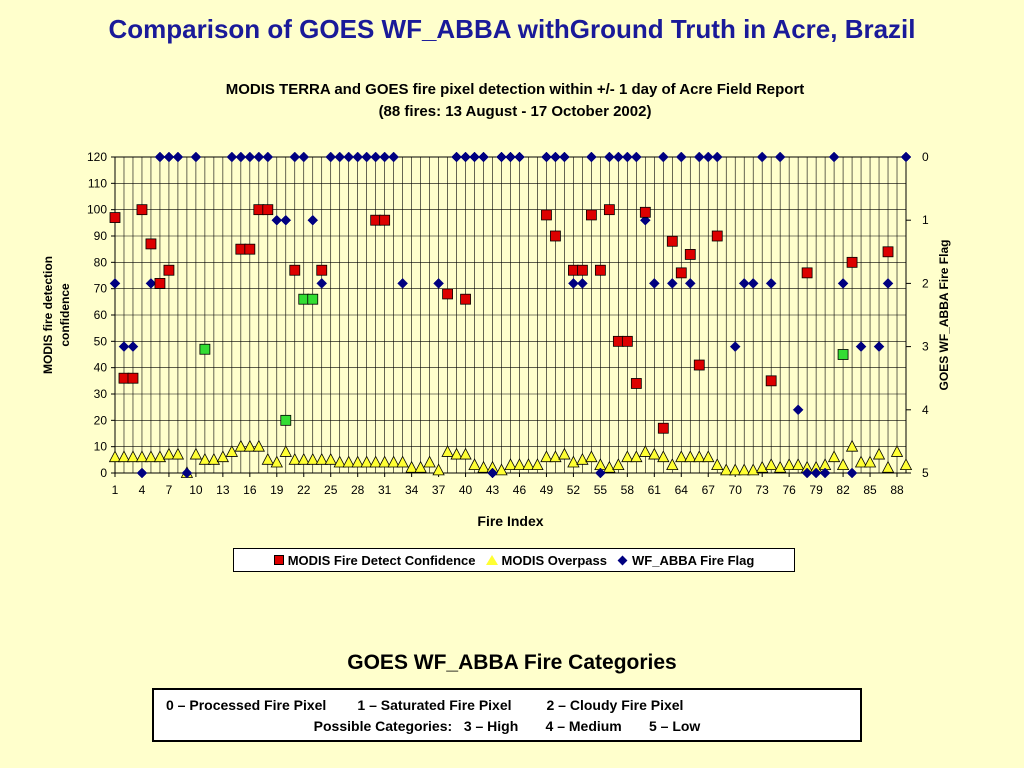 The image size is (1024, 768). What do you see at coordinates (520, 490) in the screenshot?
I see `x-tick-label: 46` at bounding box center [520, 490].